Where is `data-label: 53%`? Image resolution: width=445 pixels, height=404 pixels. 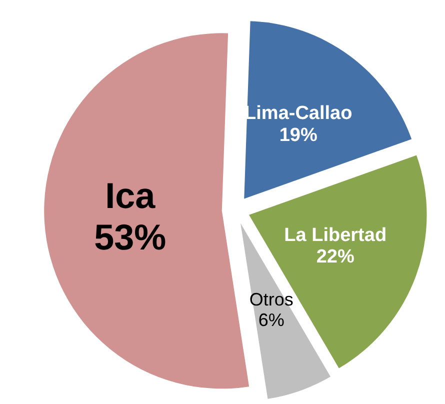 data-label: 53% is located at coordinates (130, 237).